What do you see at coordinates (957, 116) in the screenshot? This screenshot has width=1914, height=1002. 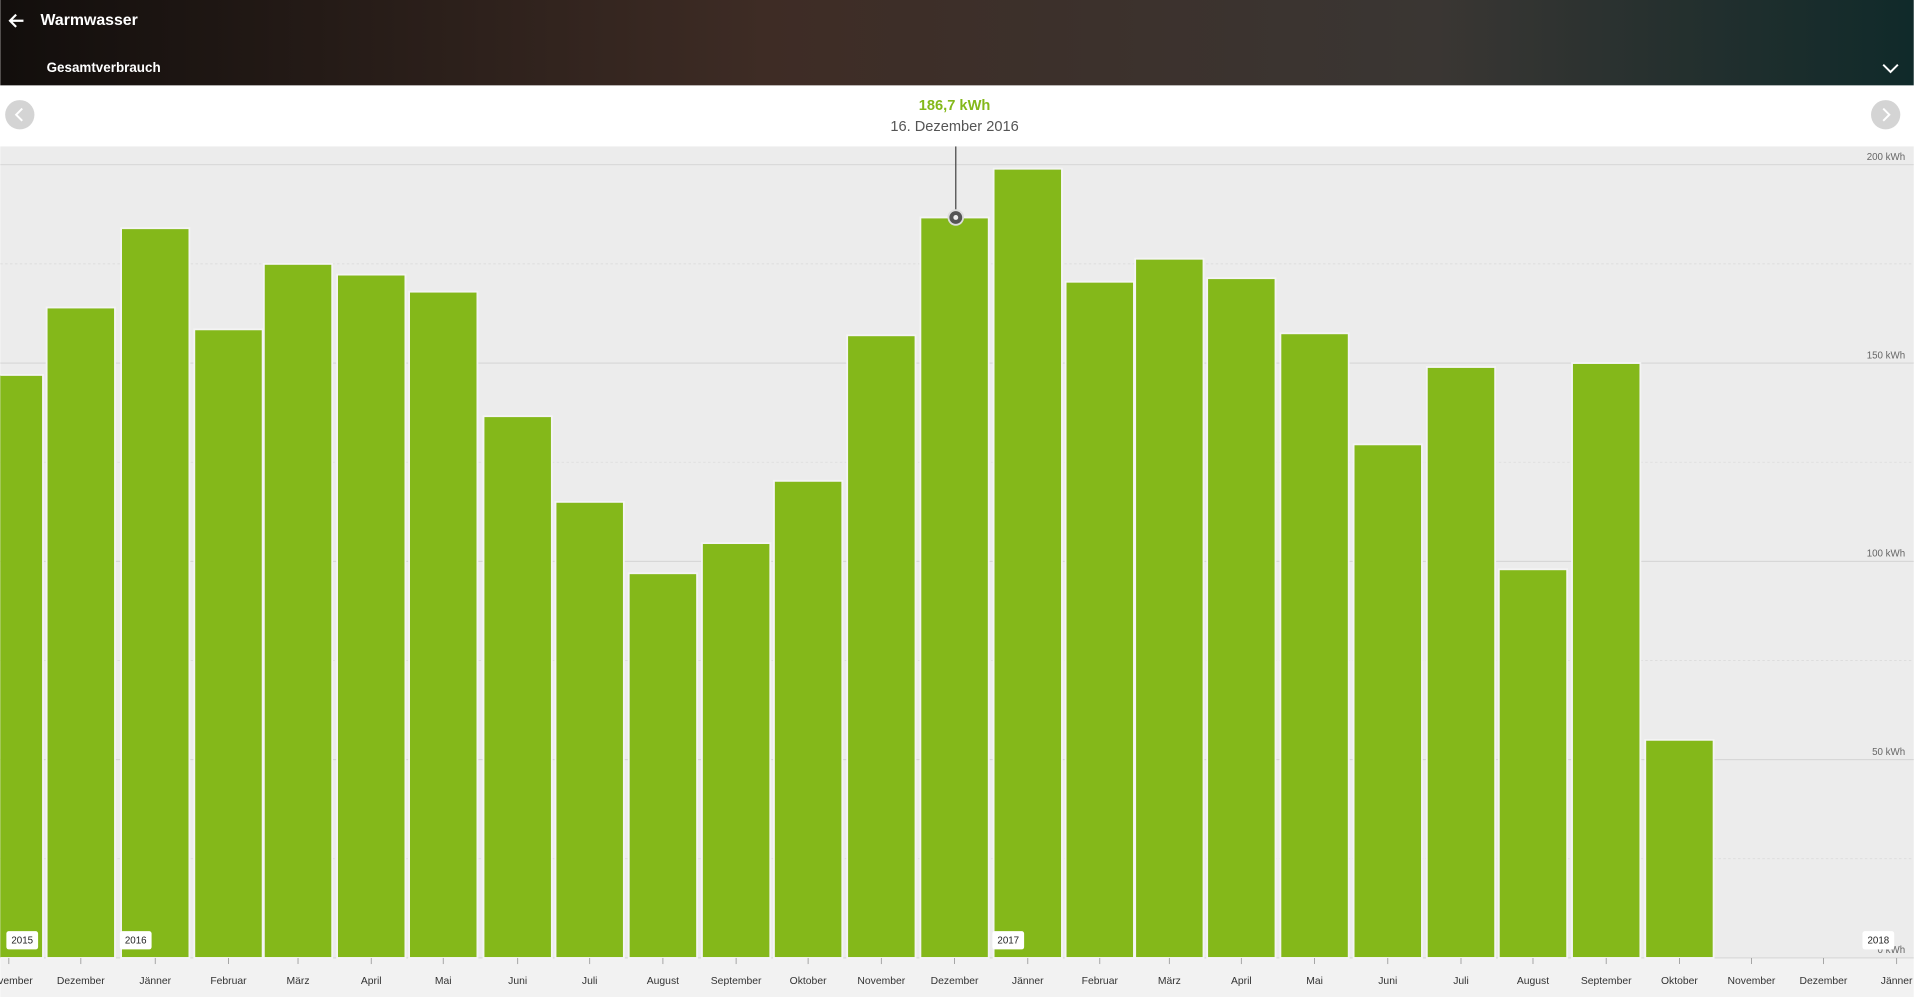 I see `info-bar` at bounding box center [957, 116].